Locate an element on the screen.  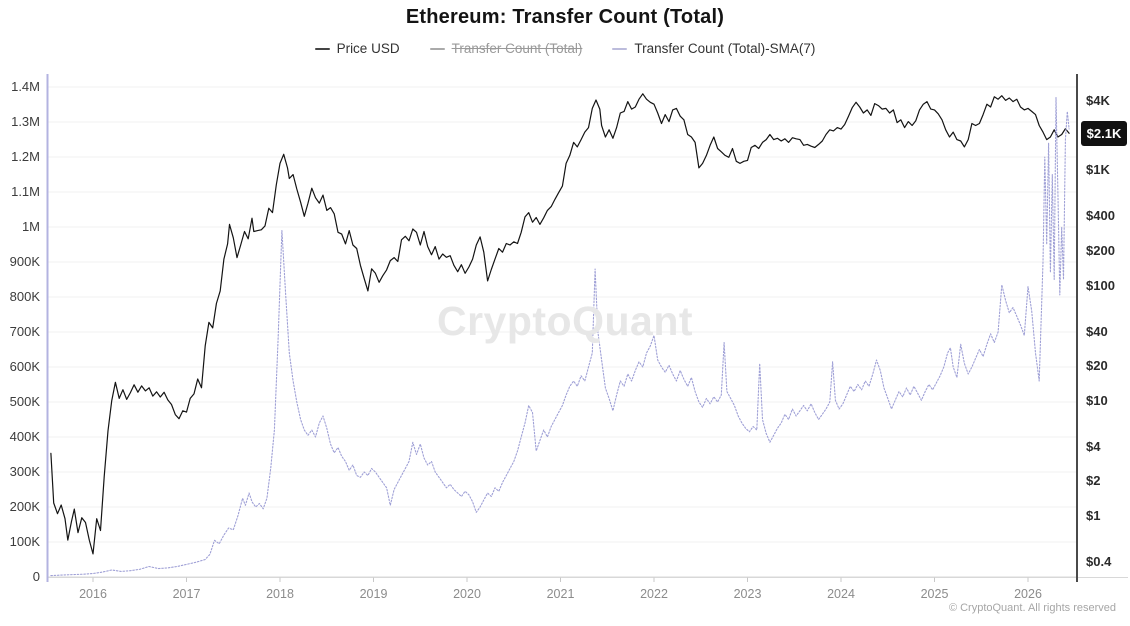
y-axis-label-right: $10 is located at coordinates (1097, 400).